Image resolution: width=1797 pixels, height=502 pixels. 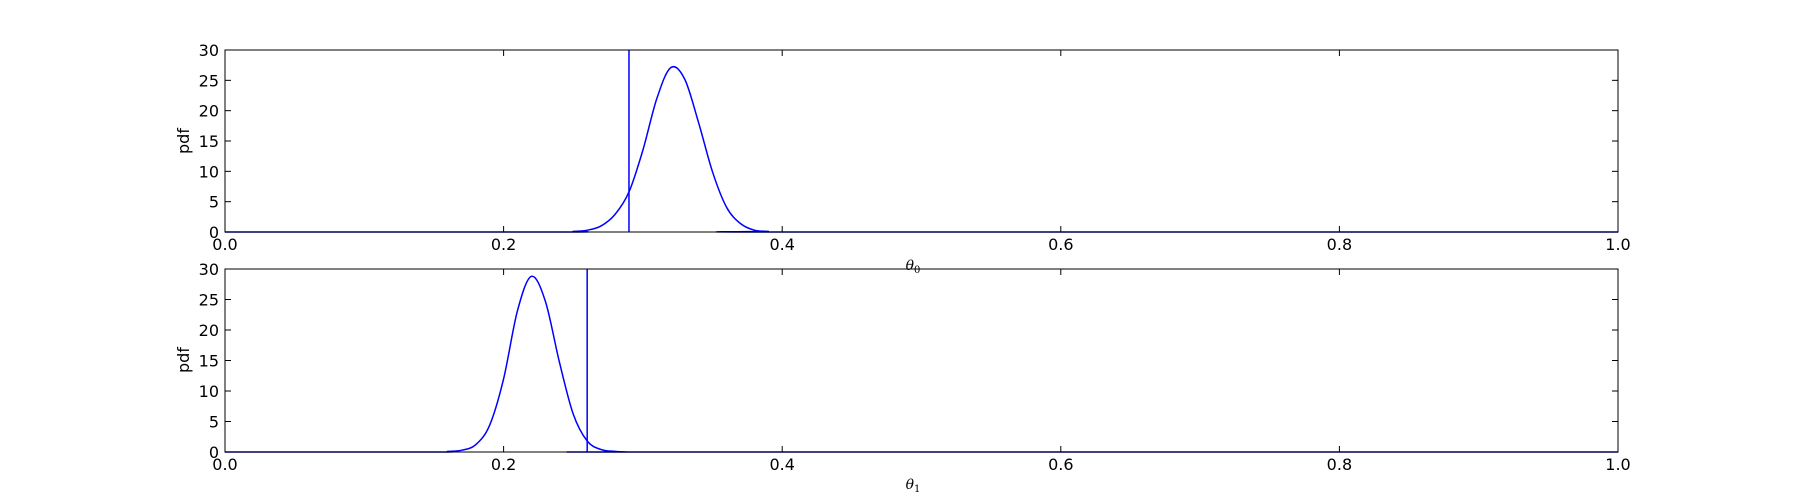 I want to click on y-tick-label-1-1: 5, so click(x=214, y=422).